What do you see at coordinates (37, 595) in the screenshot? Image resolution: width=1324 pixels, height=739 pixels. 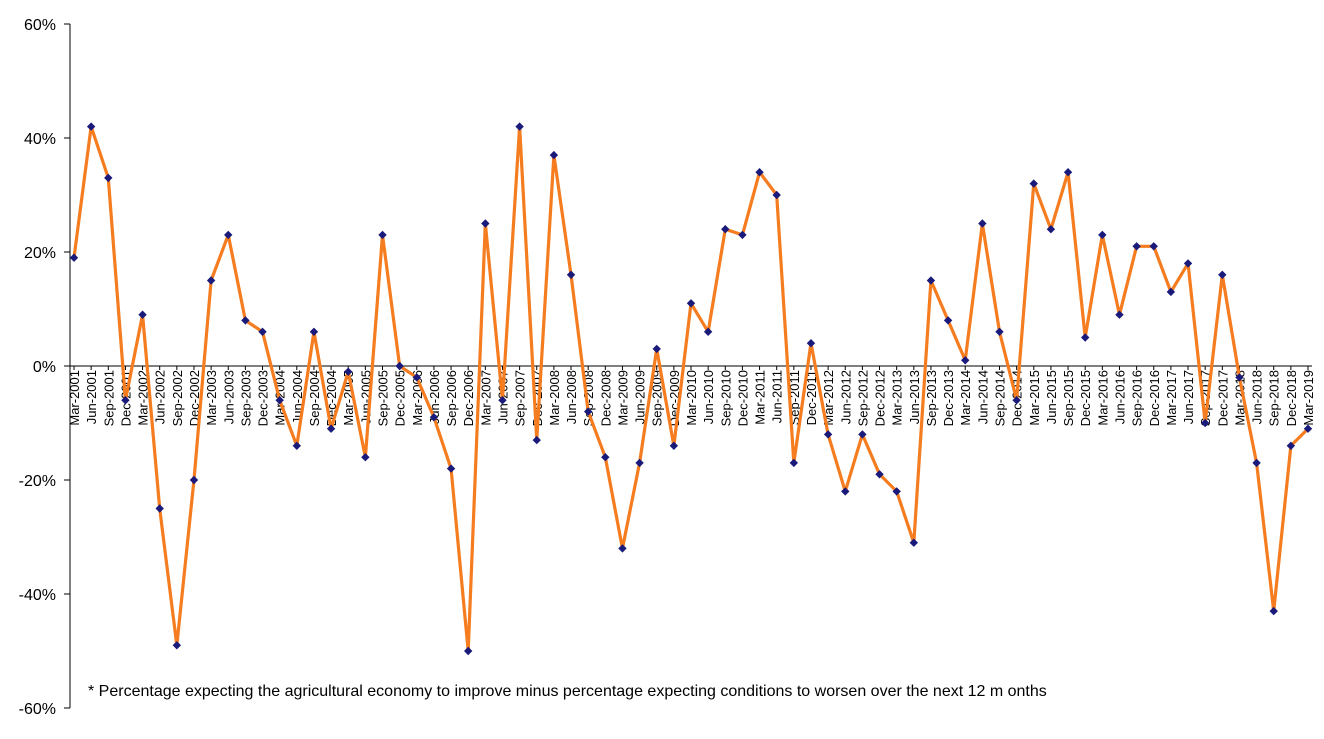 I see `y-tick-label: -40%` at bounding box center [37, 595].